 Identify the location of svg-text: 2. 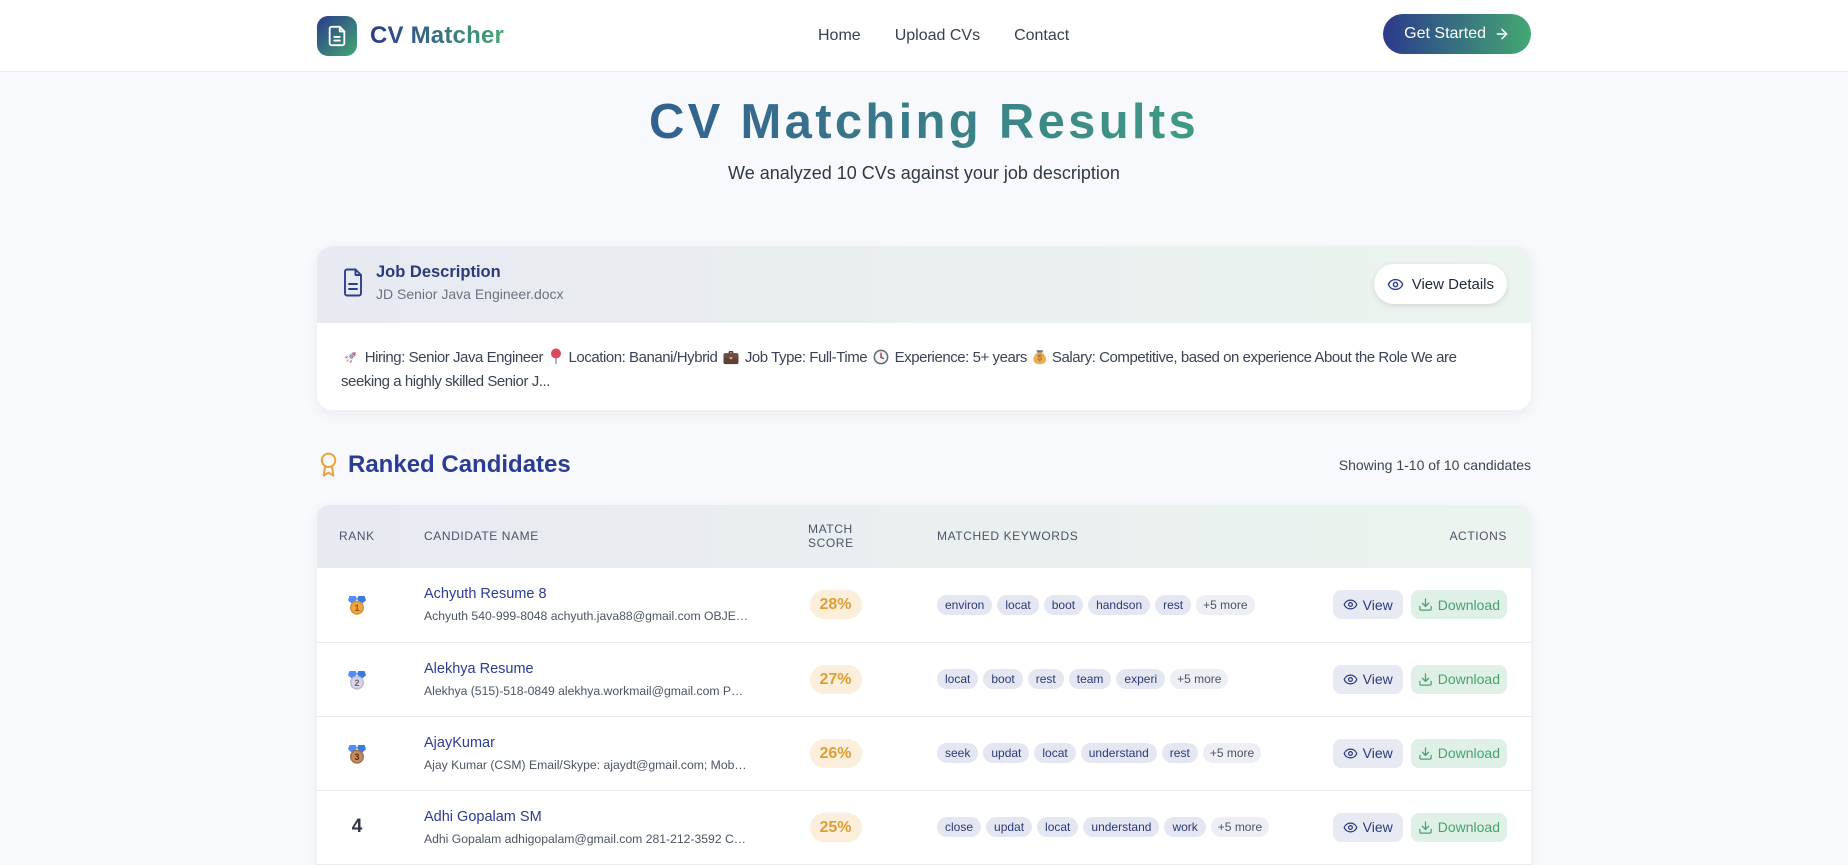
(356, 683).